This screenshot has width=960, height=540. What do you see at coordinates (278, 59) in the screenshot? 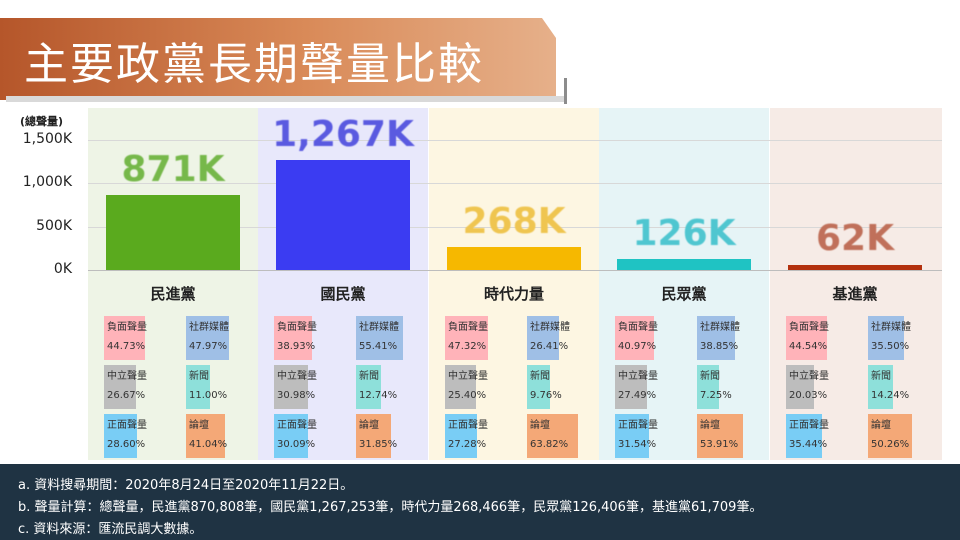
I see `title-banner` at bounding box center [278, 59].